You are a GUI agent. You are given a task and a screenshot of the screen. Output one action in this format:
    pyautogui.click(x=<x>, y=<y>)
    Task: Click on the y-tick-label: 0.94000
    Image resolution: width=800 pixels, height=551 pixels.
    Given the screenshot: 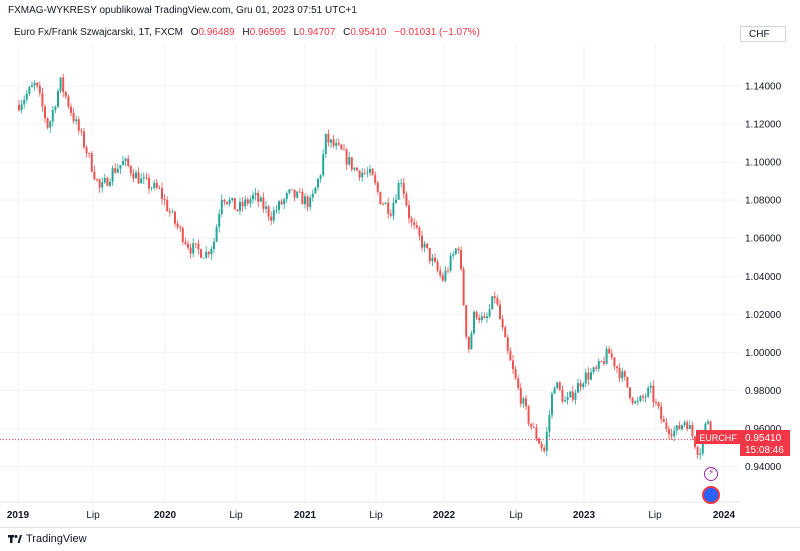 What is the action you would take?
    pyautogui.click(x=763, y=467)
    